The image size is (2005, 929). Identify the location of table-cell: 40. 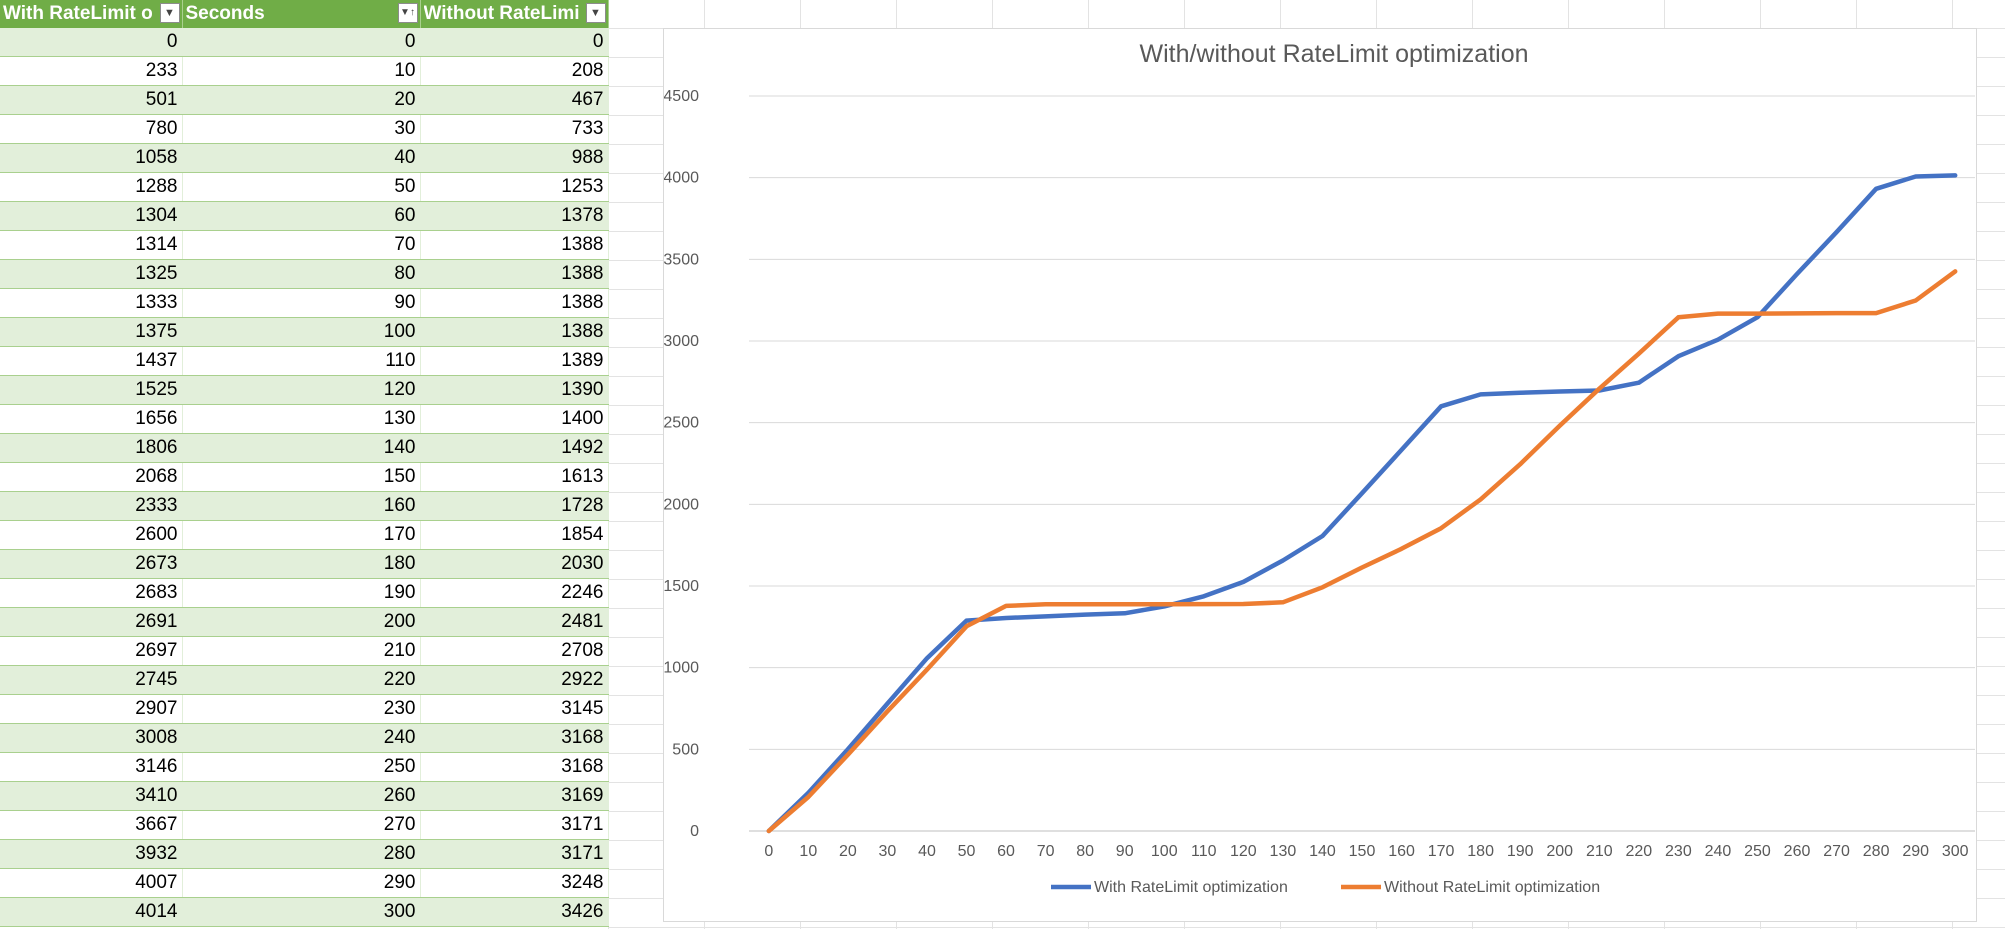
(301, 158).